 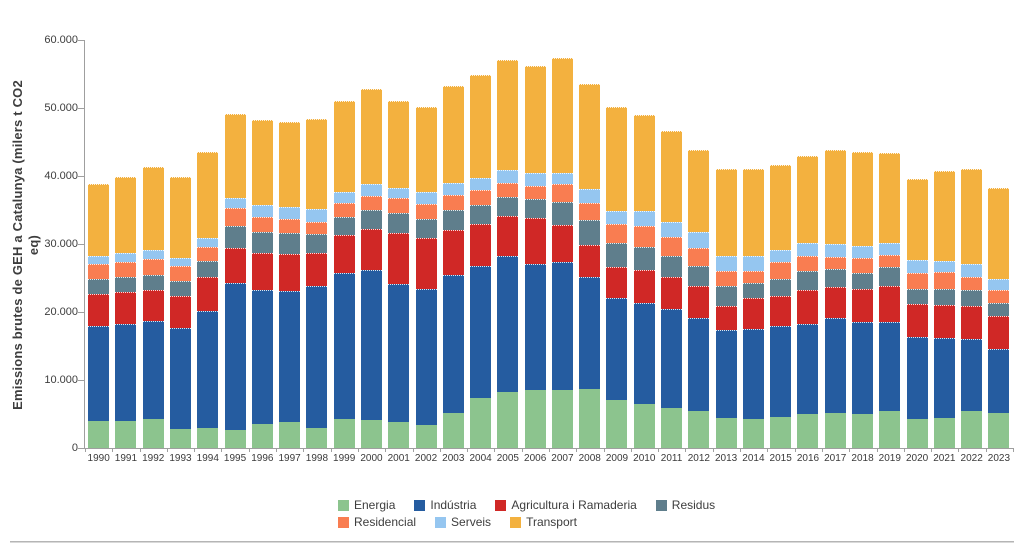 I want to click on legend-item: Residus, so click(x=685, y=505).